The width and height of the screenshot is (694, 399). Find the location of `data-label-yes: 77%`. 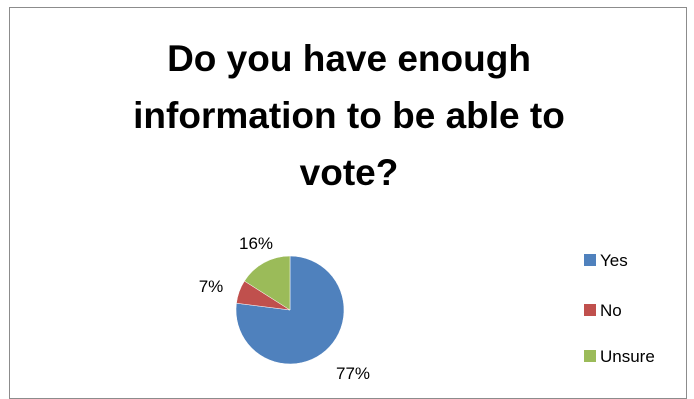

data-label-yes: 77% is located at coordinates (353, 373).